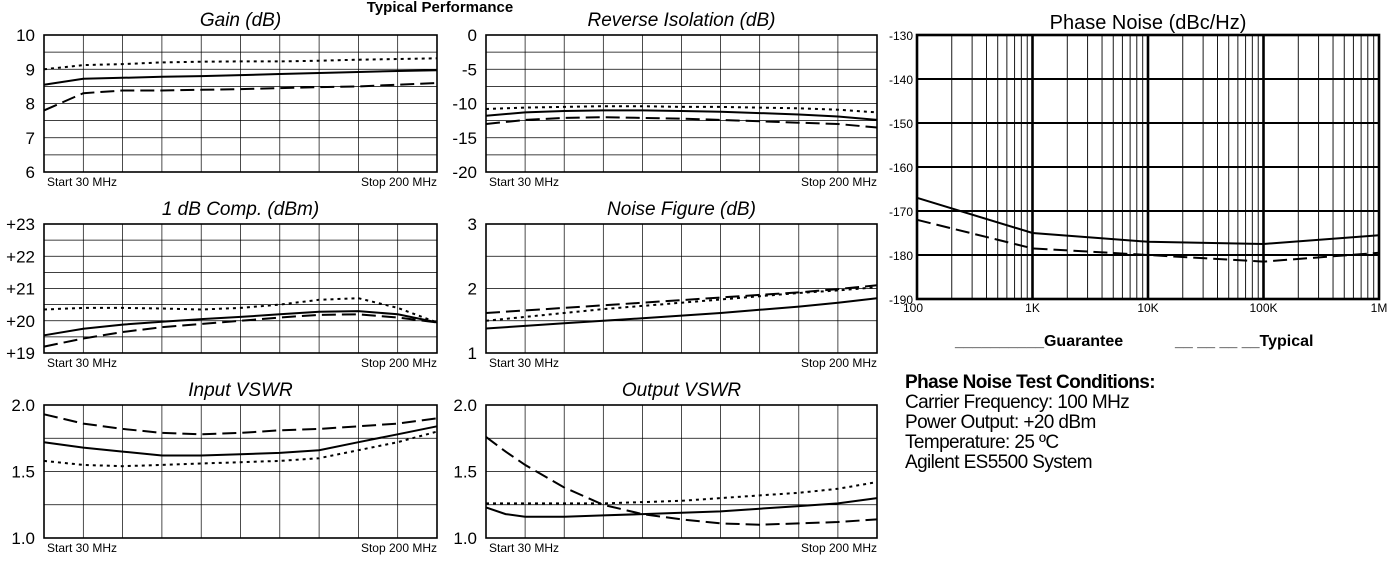 The height and width of the screenshot is (564, 1398). What do you see at coordinates (1147, 308) in the screenshot?
I see `x-tick-label: 10K` at bounding box center [1147, 308].